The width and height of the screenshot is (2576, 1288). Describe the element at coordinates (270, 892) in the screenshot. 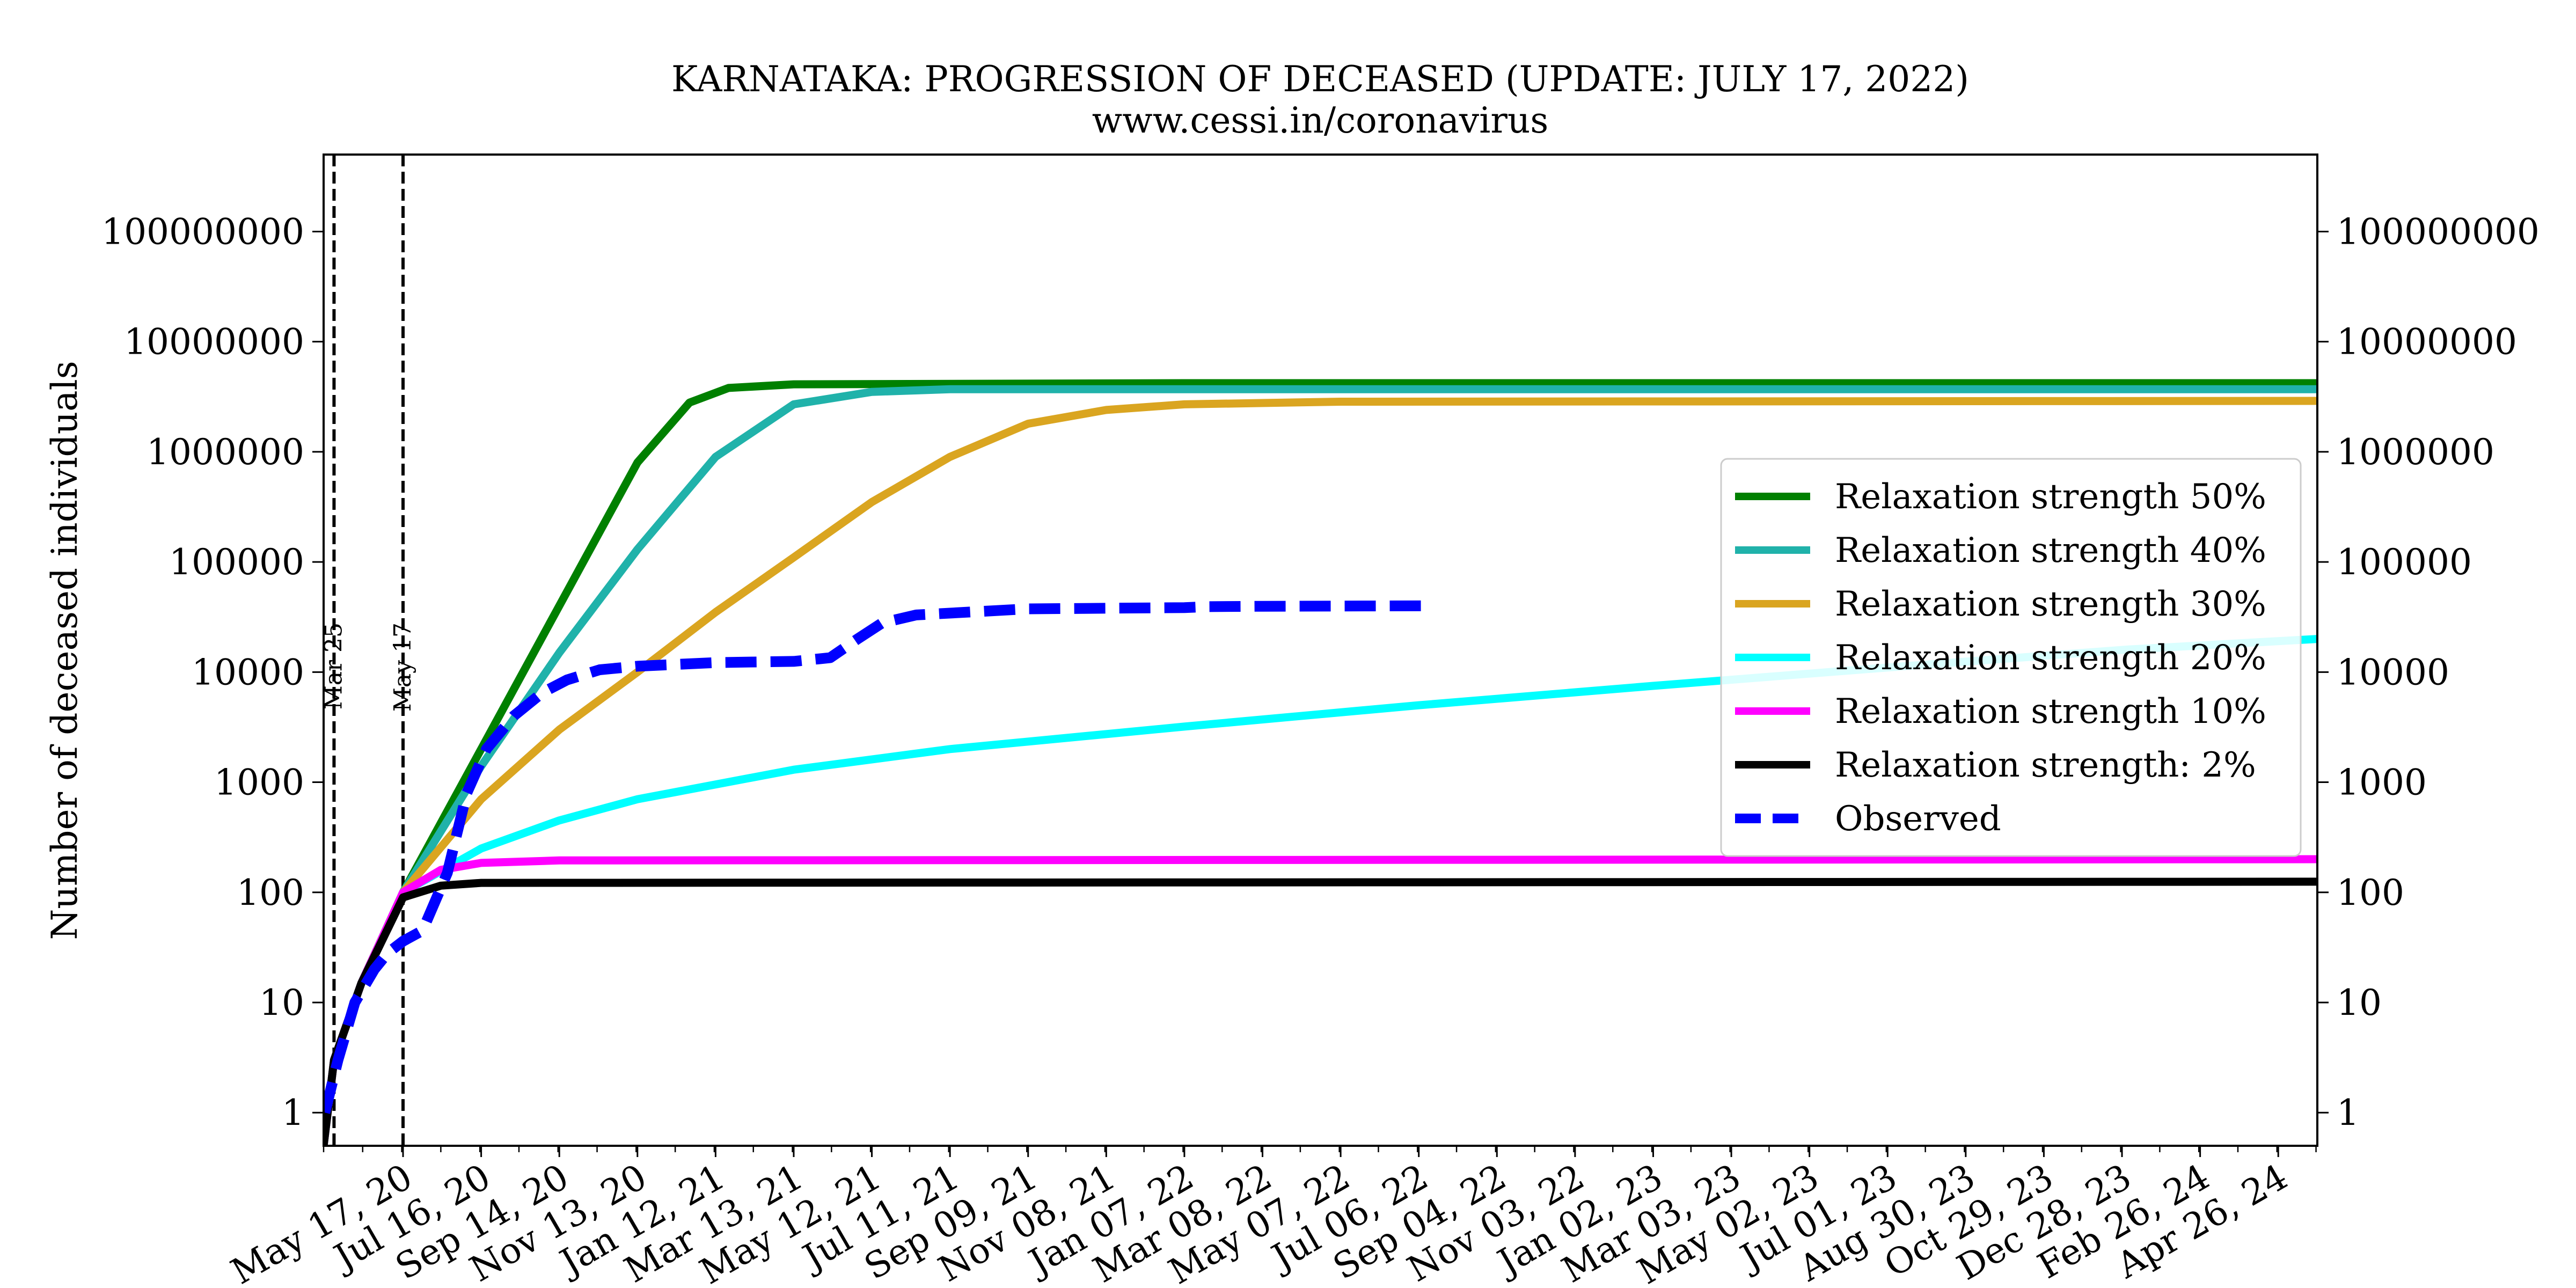

I see `y-tick-label-left: 100` at that location.